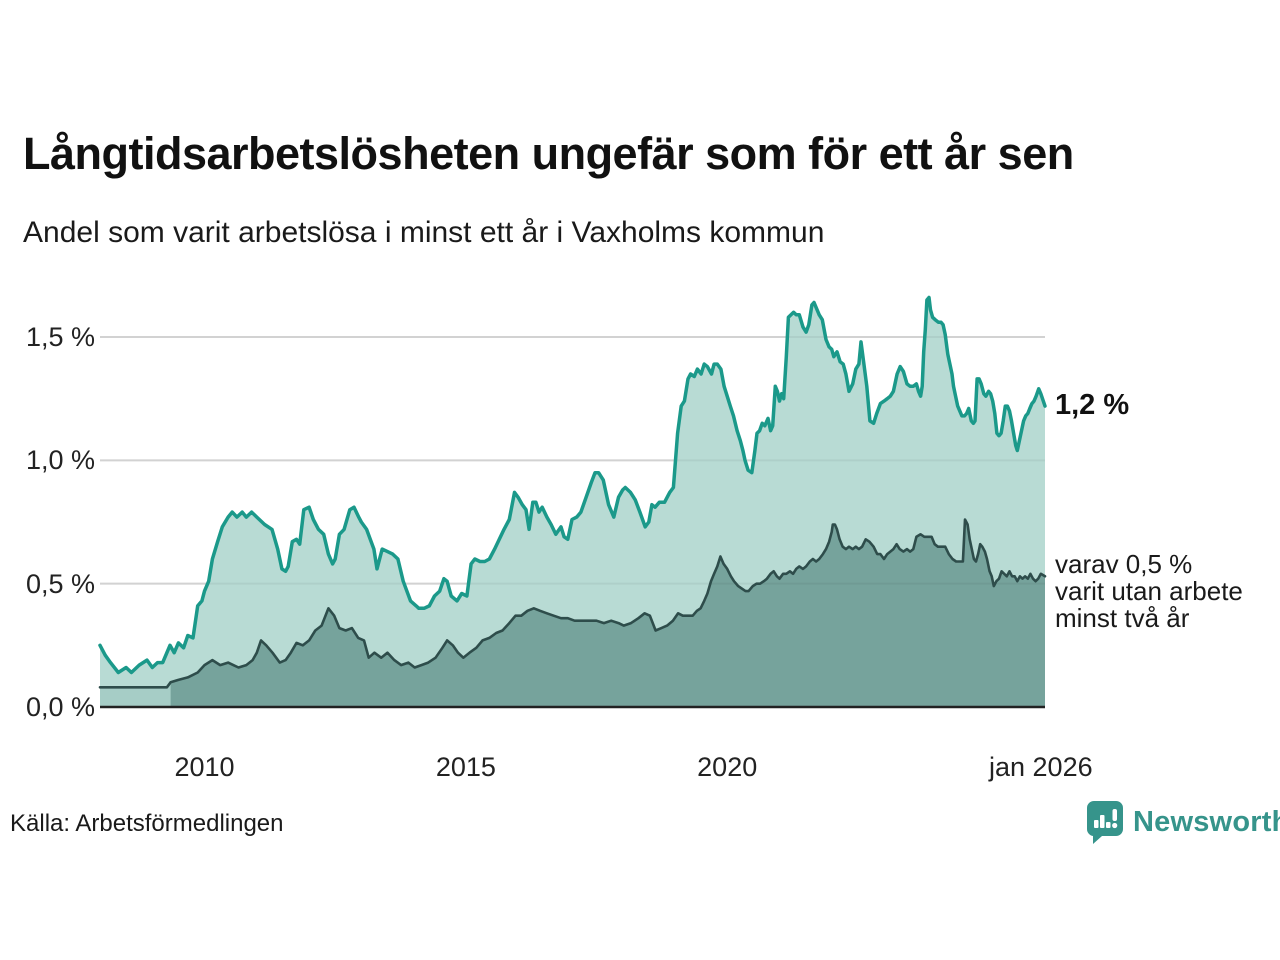 The width and height of the screenshot is (1280, 960). I want to click on newsworthy-logo: Newsworthy, so click(1183, 822).